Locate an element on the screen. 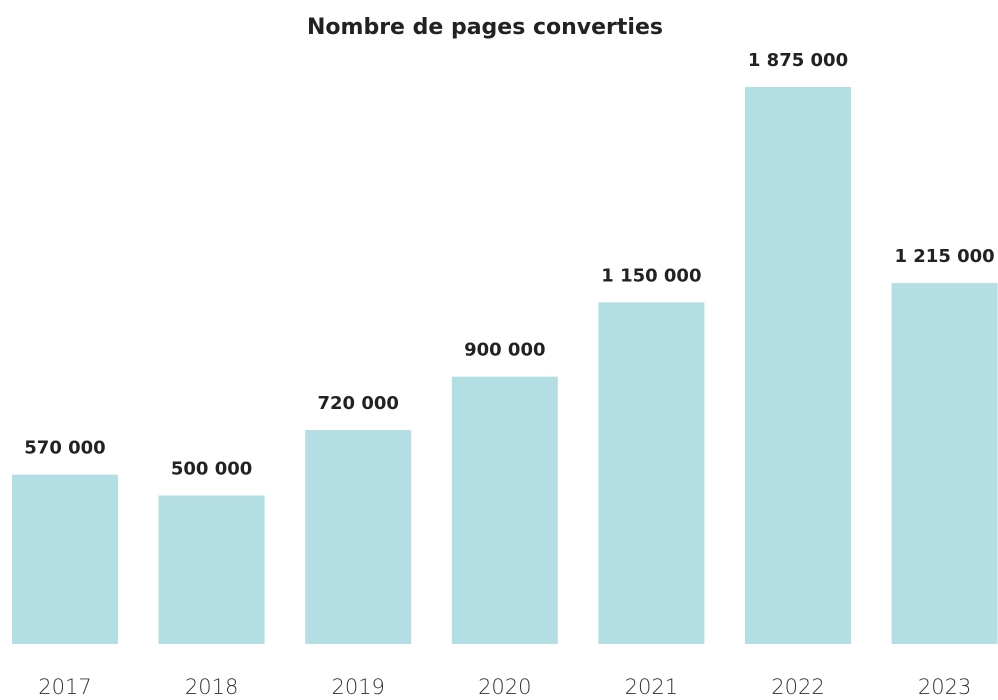 The height and width of the screenshot is (700, 998). x-tick-label: 2017 is located at coordinates (64, 687).